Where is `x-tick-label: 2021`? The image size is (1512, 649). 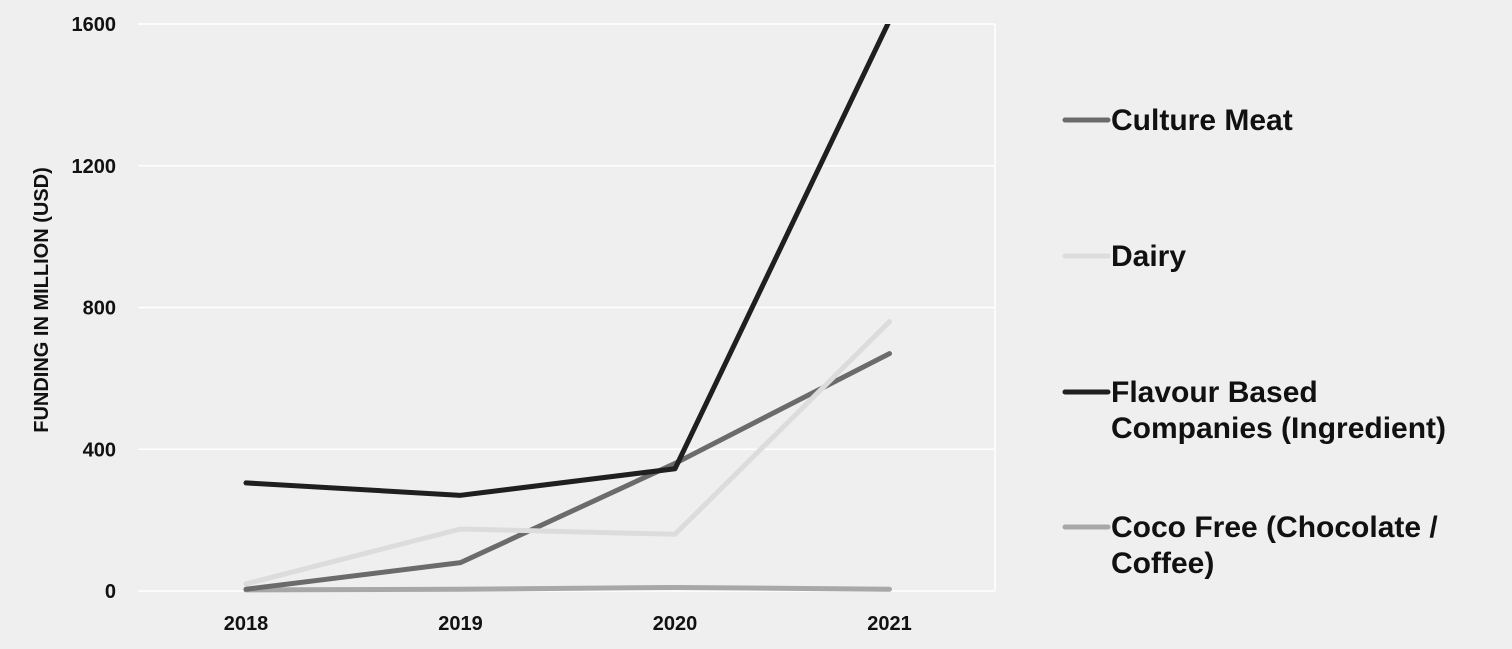 x-tick-label: 2021 is located at coordinates (889, 624).